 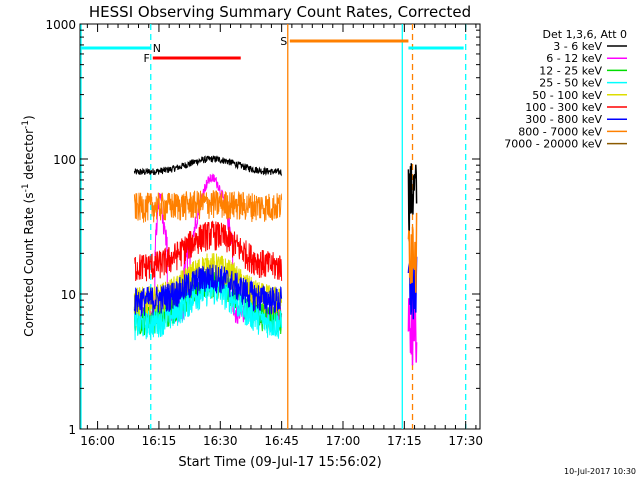 What do you see at coordinates (412, 252) in the screenshot?
I see `series-line-7-seg2` at bounding box center [412, 252].